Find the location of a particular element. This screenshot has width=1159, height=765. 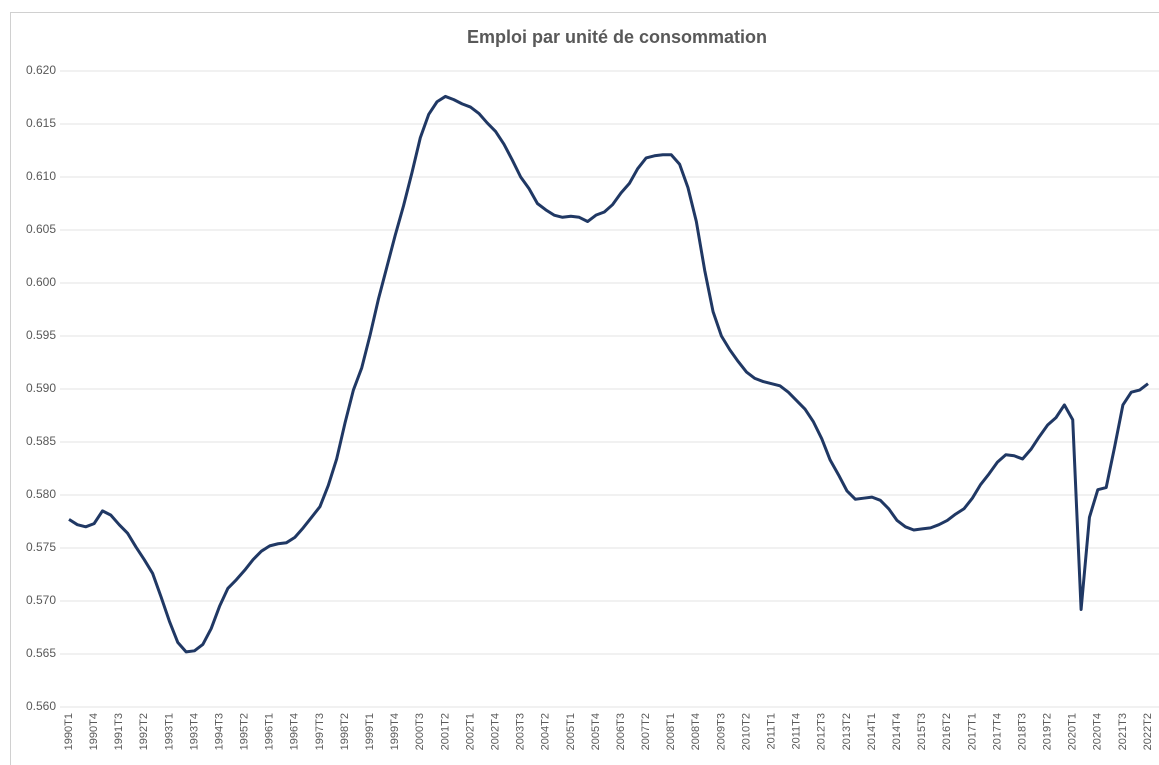

x-tick-label: 2012T3 is located at coordinates (822, 731).